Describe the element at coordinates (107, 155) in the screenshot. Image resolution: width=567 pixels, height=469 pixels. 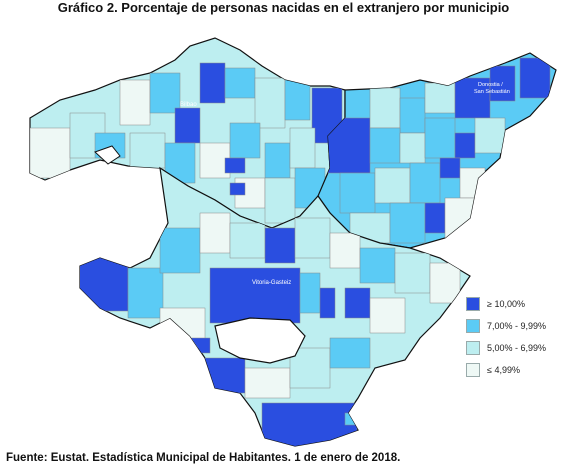
I see `enclave-villaverde` at that location.